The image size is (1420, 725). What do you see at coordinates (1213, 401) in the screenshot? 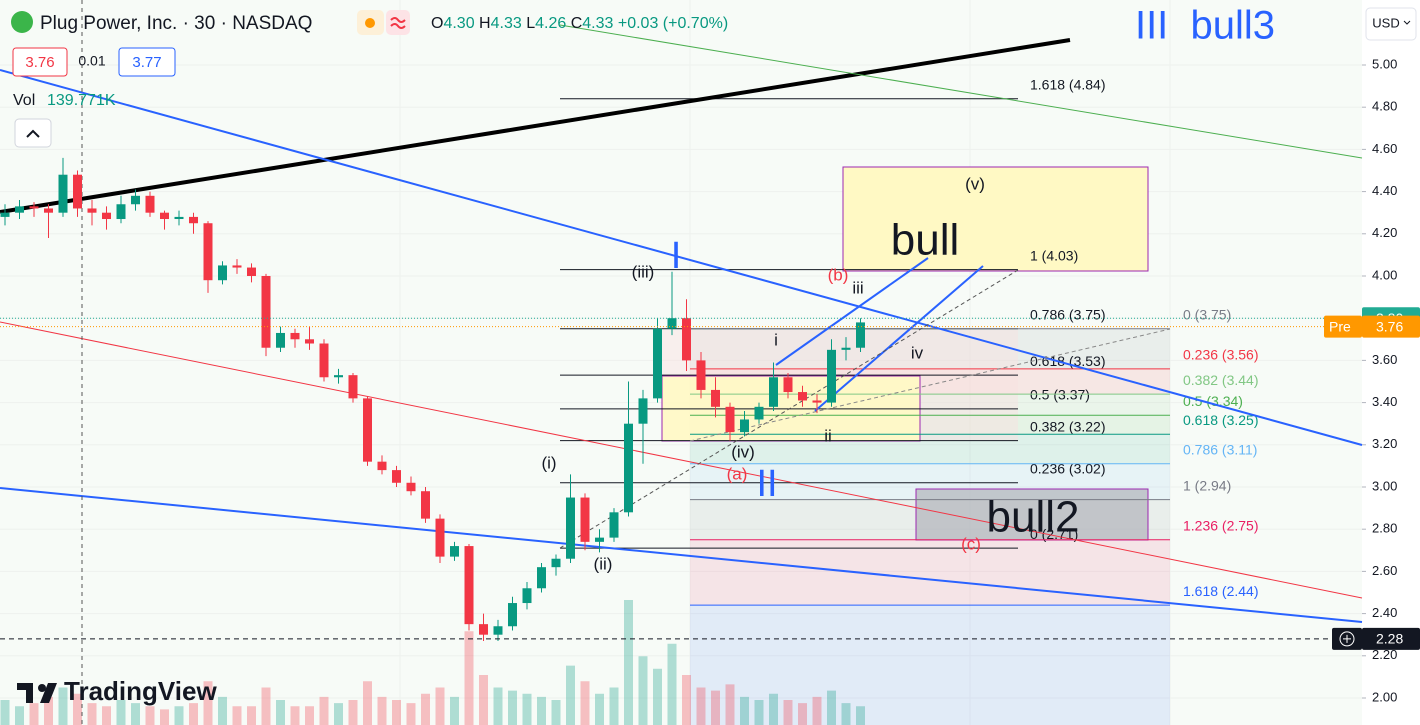
I see `fib-label: 0.5 (3.34)` at bounding box center [1213, 401].